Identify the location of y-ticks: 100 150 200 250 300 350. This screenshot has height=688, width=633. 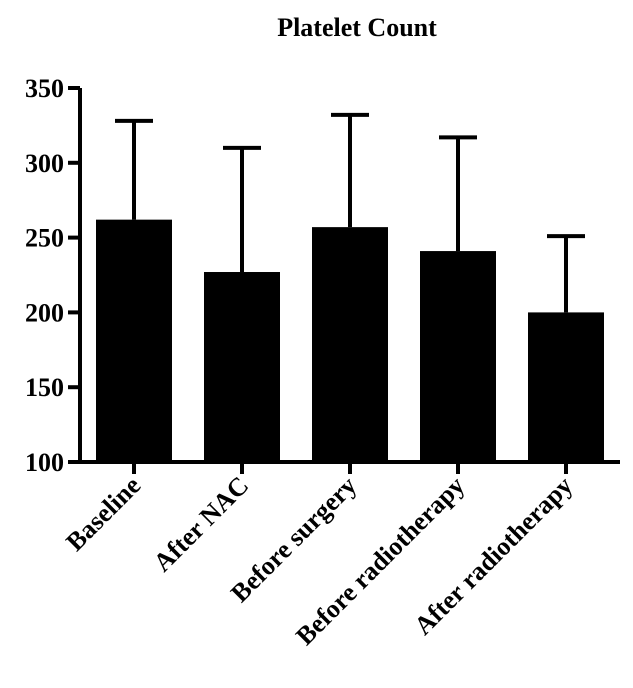
(52, 275).